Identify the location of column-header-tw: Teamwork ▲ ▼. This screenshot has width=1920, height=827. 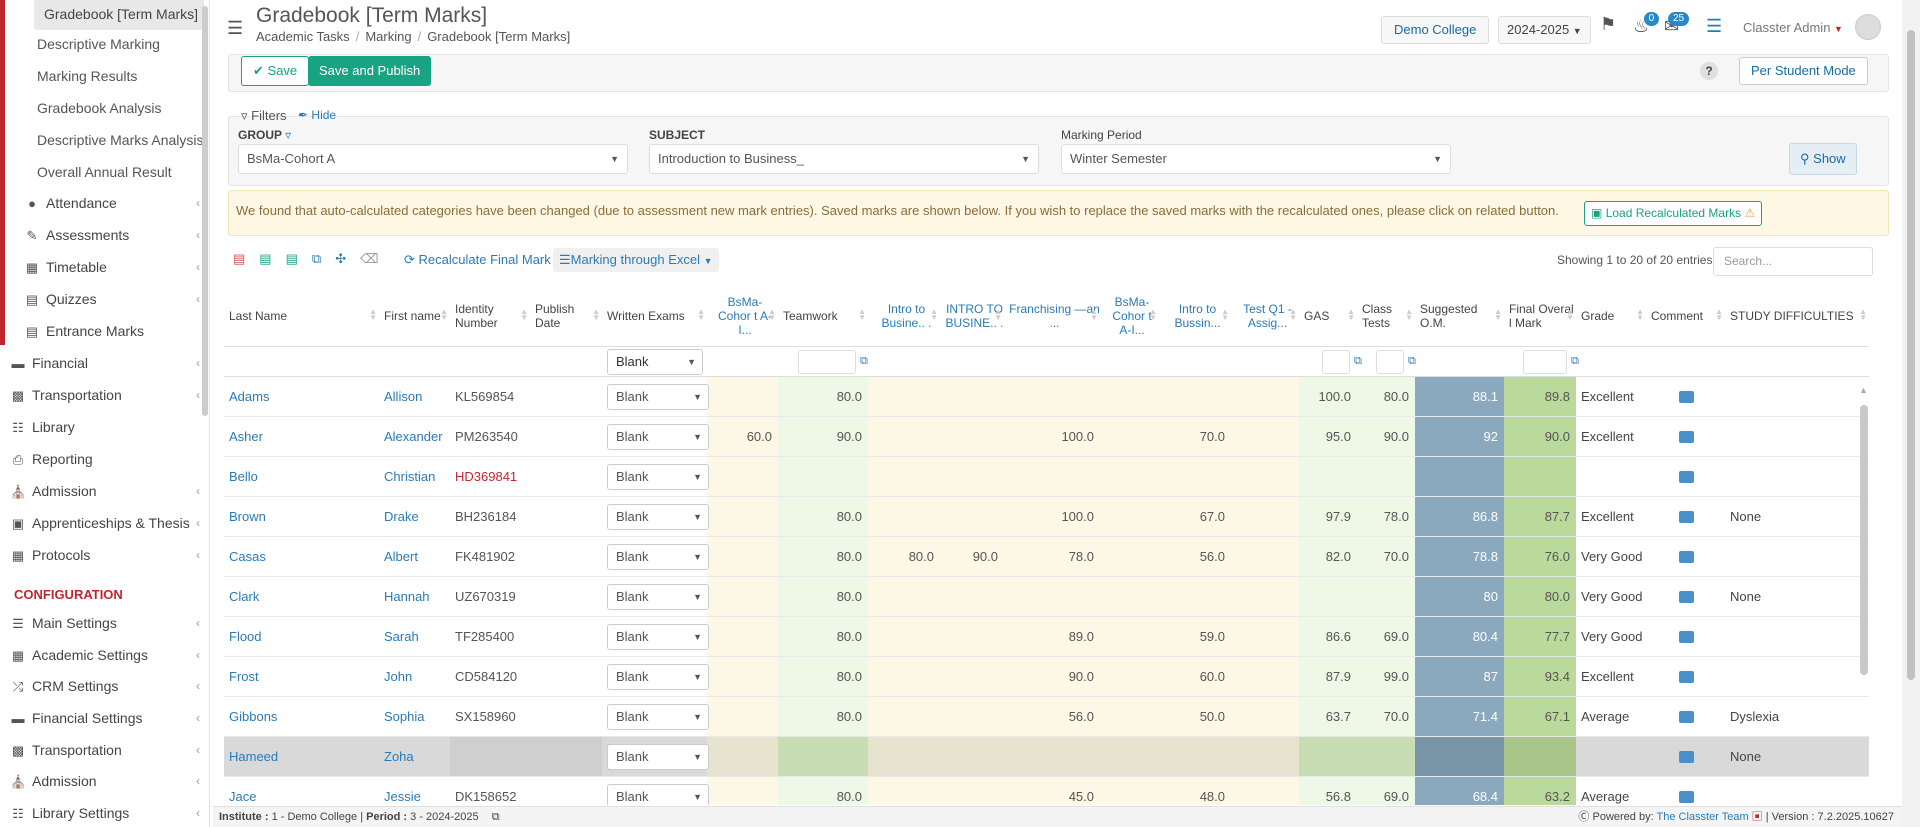
(823, 316).